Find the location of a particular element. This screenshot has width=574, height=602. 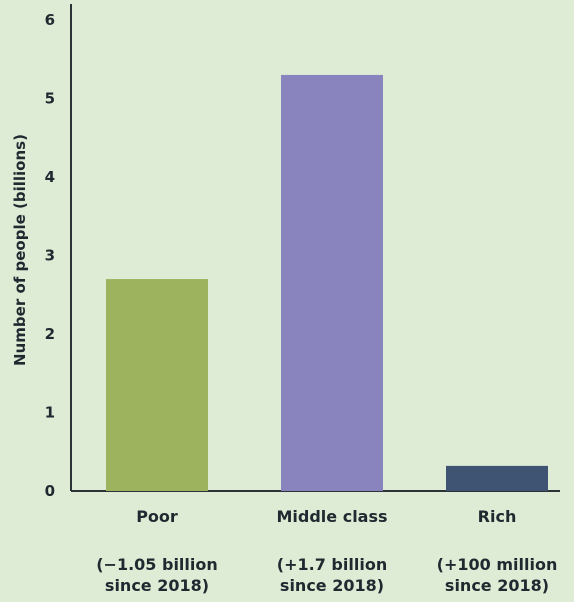

y-tick-label: 3 is located at coordinates (50, 256).